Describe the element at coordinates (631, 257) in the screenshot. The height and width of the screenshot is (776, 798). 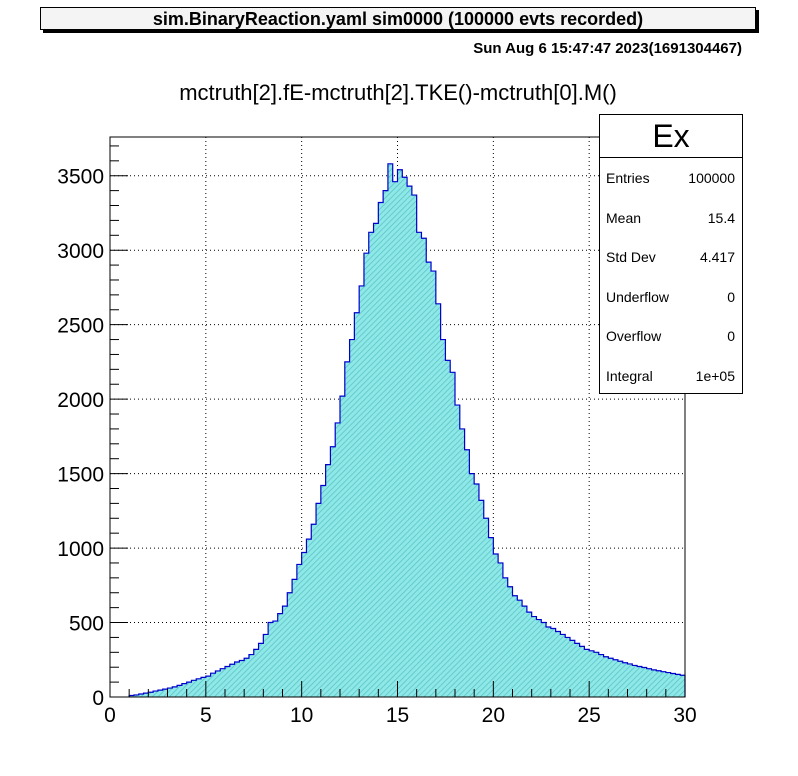
I see `stats-label: Std Dev` at that location.